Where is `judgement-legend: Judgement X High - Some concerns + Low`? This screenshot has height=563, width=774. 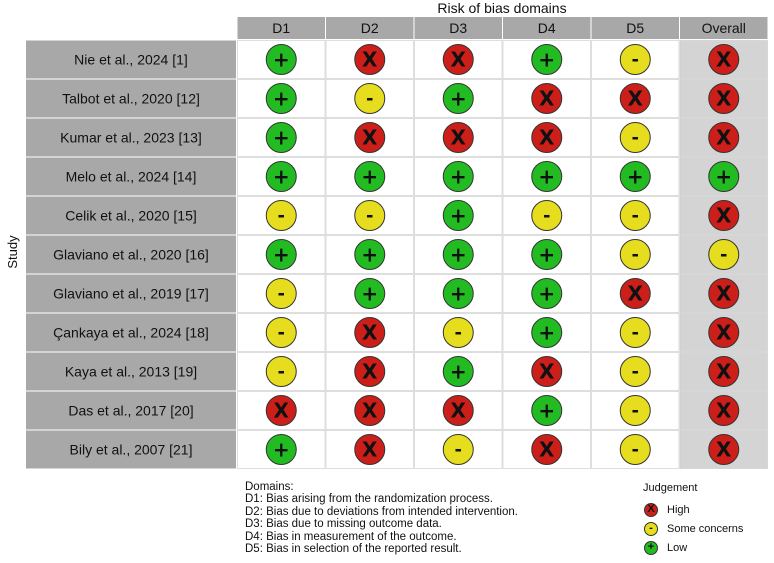 judgement-legend: Judgement X High - Some concerns + Low is located at coordinates (692, 519).